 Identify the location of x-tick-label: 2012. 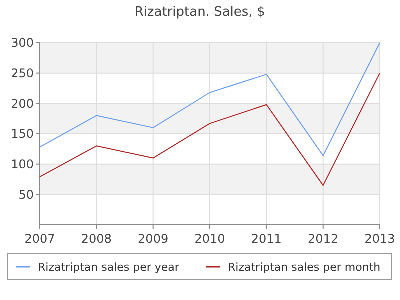
(323, 239).